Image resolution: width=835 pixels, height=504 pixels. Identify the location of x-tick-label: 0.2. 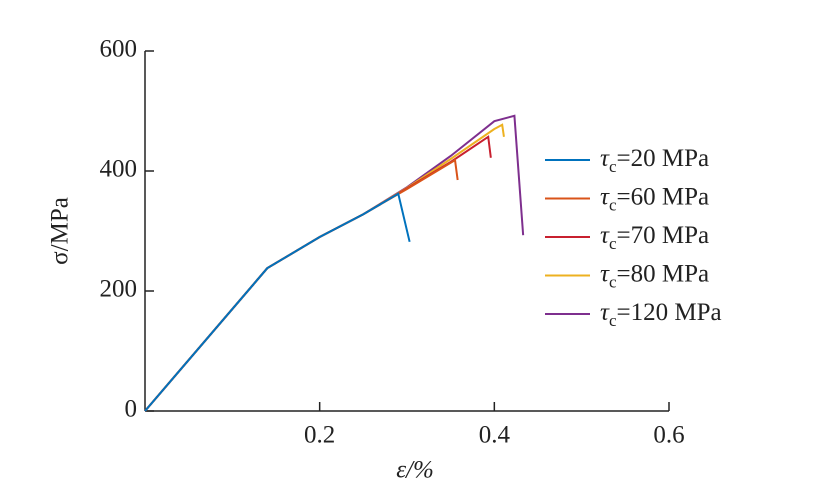
(319, 435).